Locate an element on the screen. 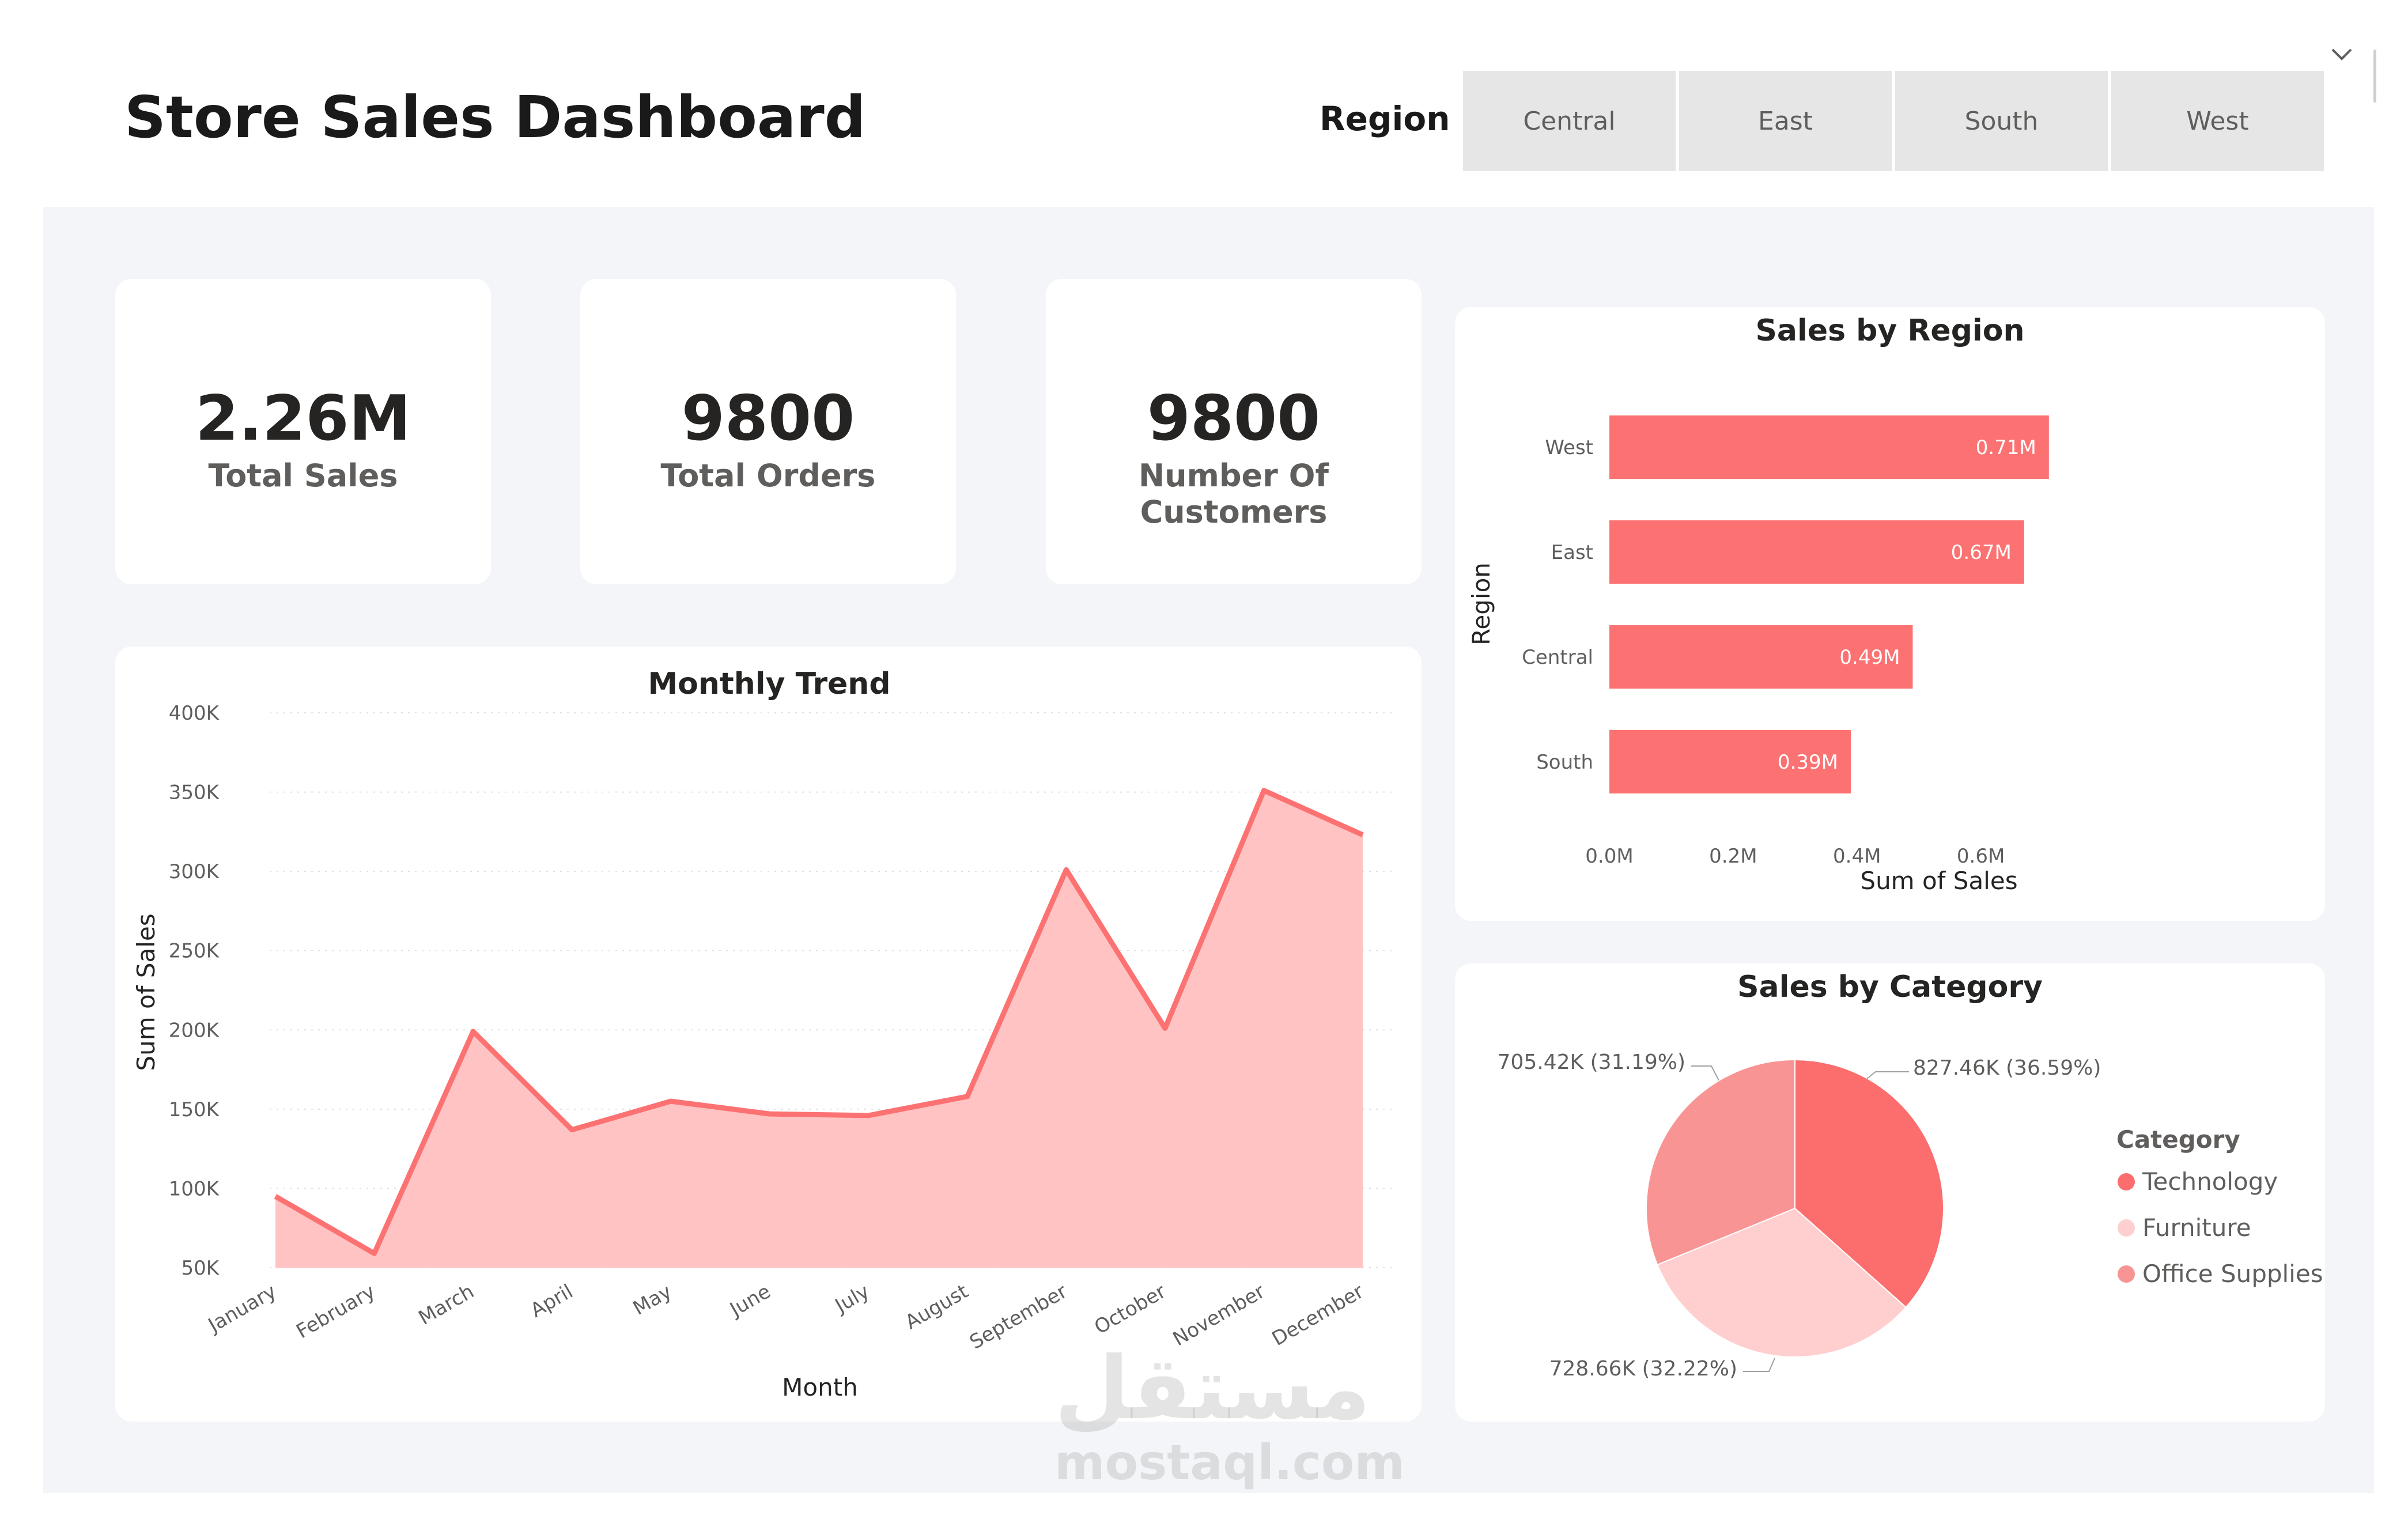  monthly-trend-x-tick-label: January is located at coordinates (241, 1308).